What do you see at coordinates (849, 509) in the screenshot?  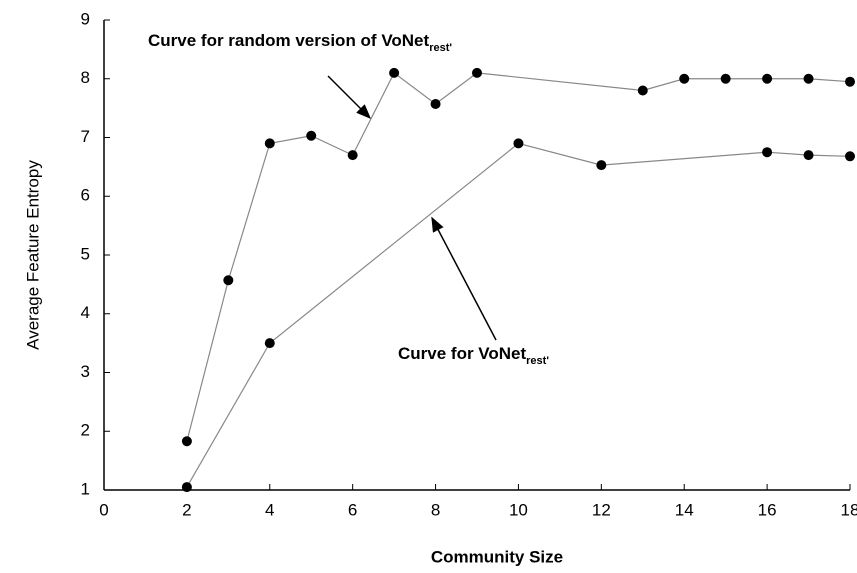 I see `x-tick-label: 18` at bounding box center [849, 509].